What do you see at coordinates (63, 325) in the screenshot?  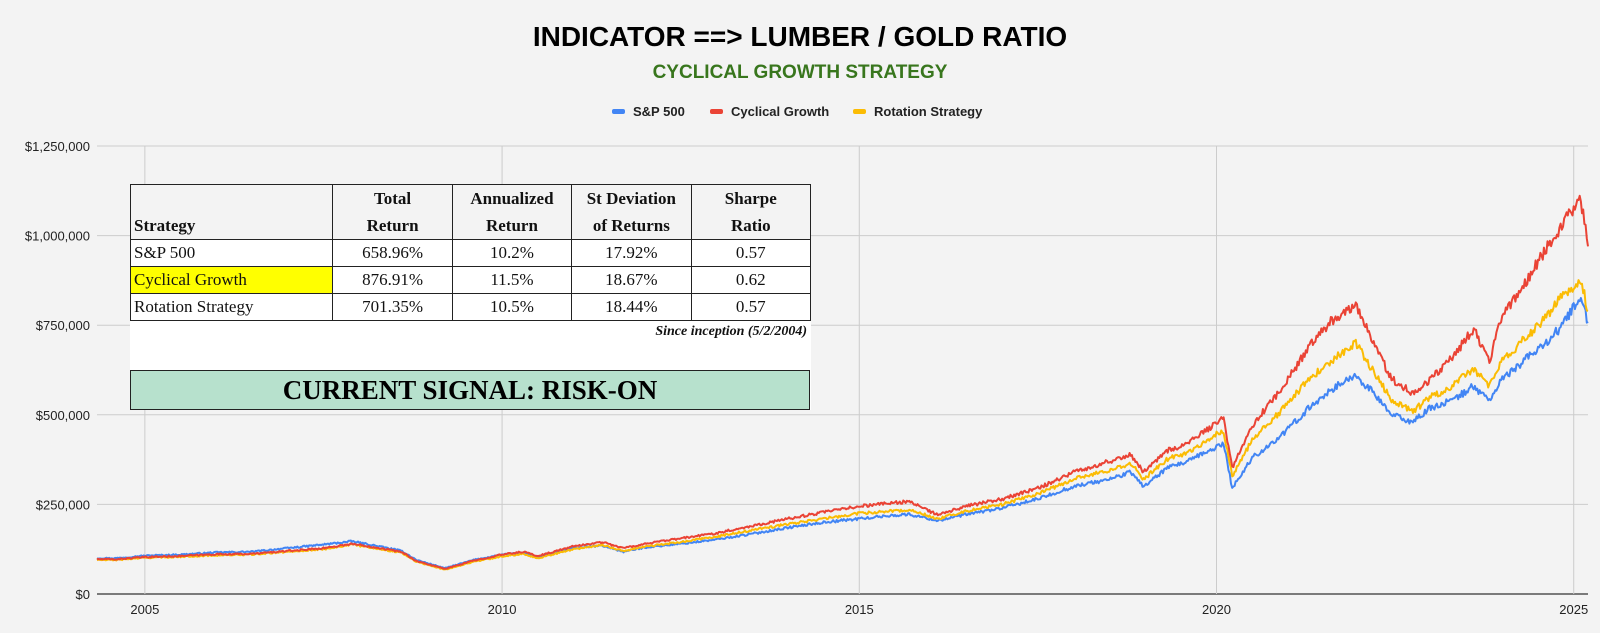 I see `y-tick-label: $750,000` at bounding box center [63, 325].